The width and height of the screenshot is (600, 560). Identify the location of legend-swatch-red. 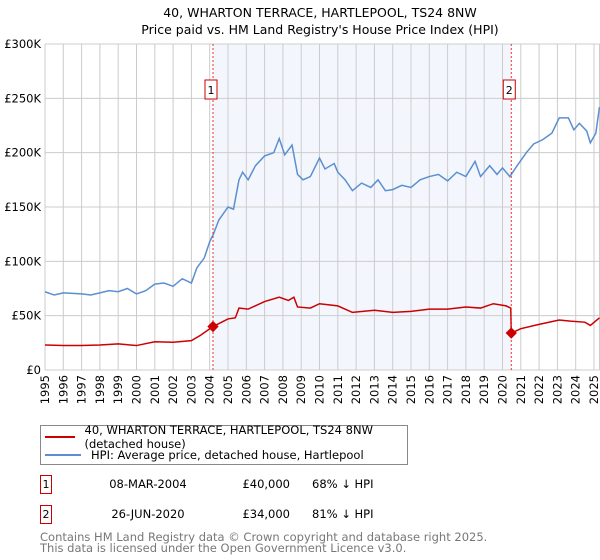
(60, 437).